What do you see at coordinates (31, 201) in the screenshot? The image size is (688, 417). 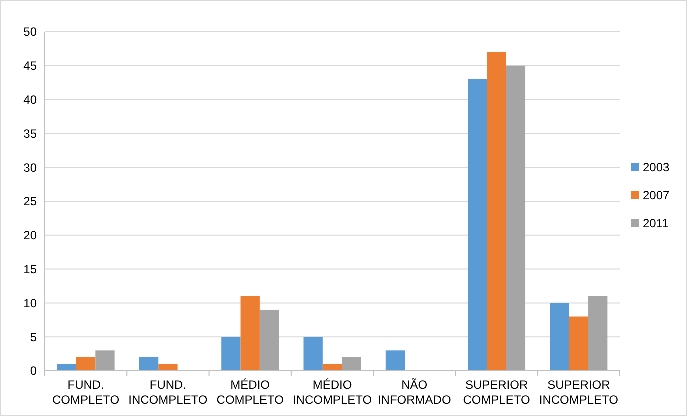 I see `y-tick-label: 25` at bounding box center [31, 201].